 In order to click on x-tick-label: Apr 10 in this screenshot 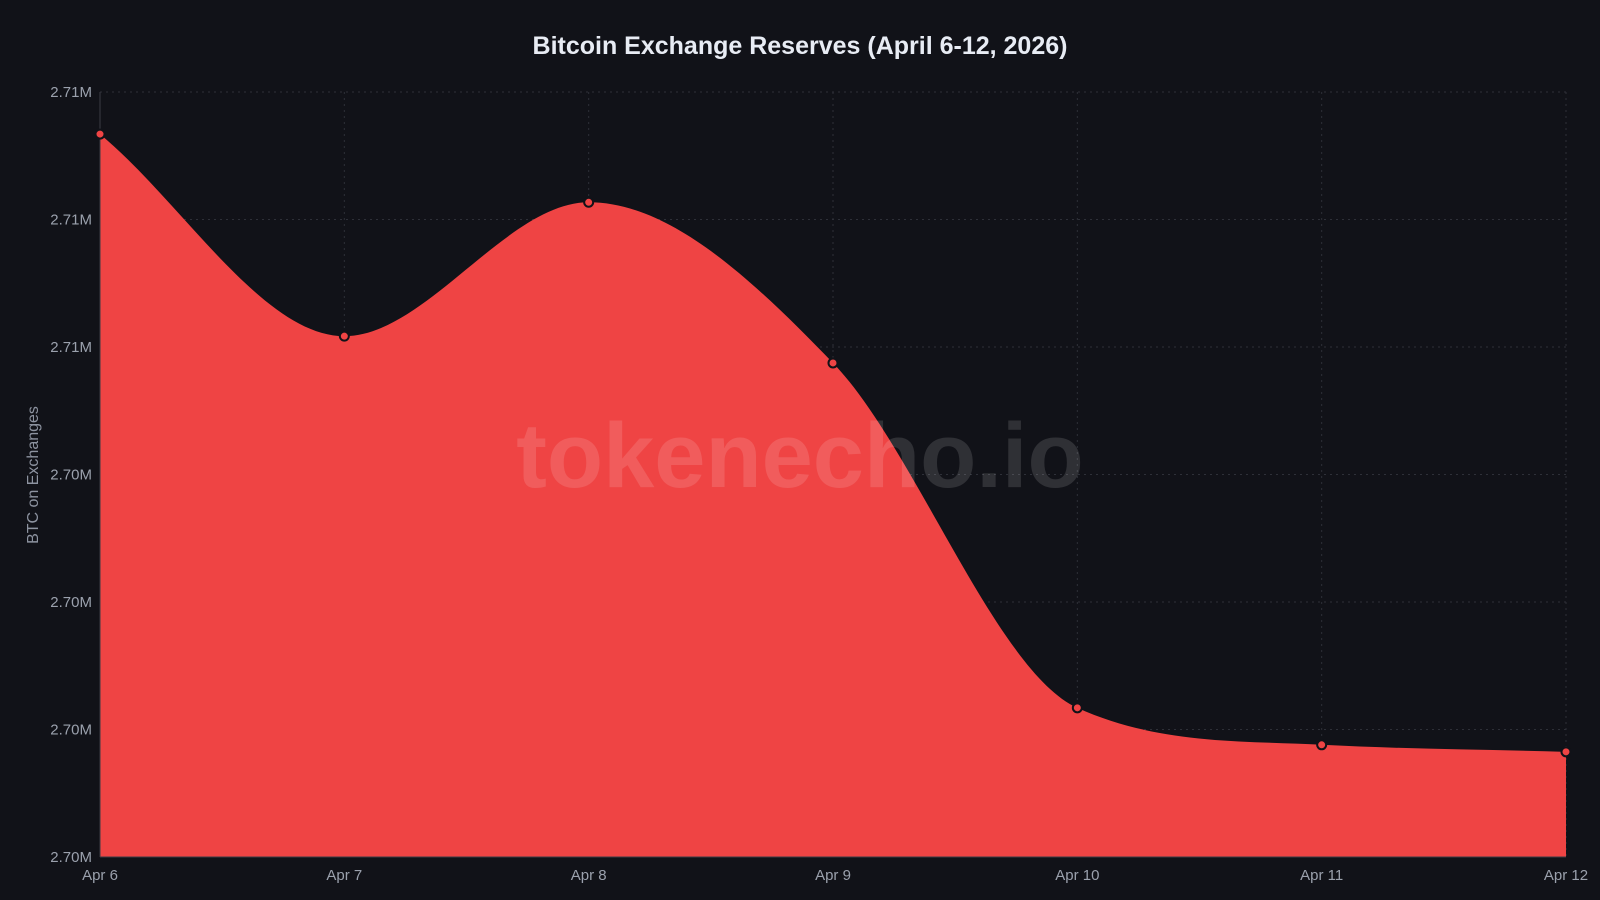, I will do `click(1077, 875)`.